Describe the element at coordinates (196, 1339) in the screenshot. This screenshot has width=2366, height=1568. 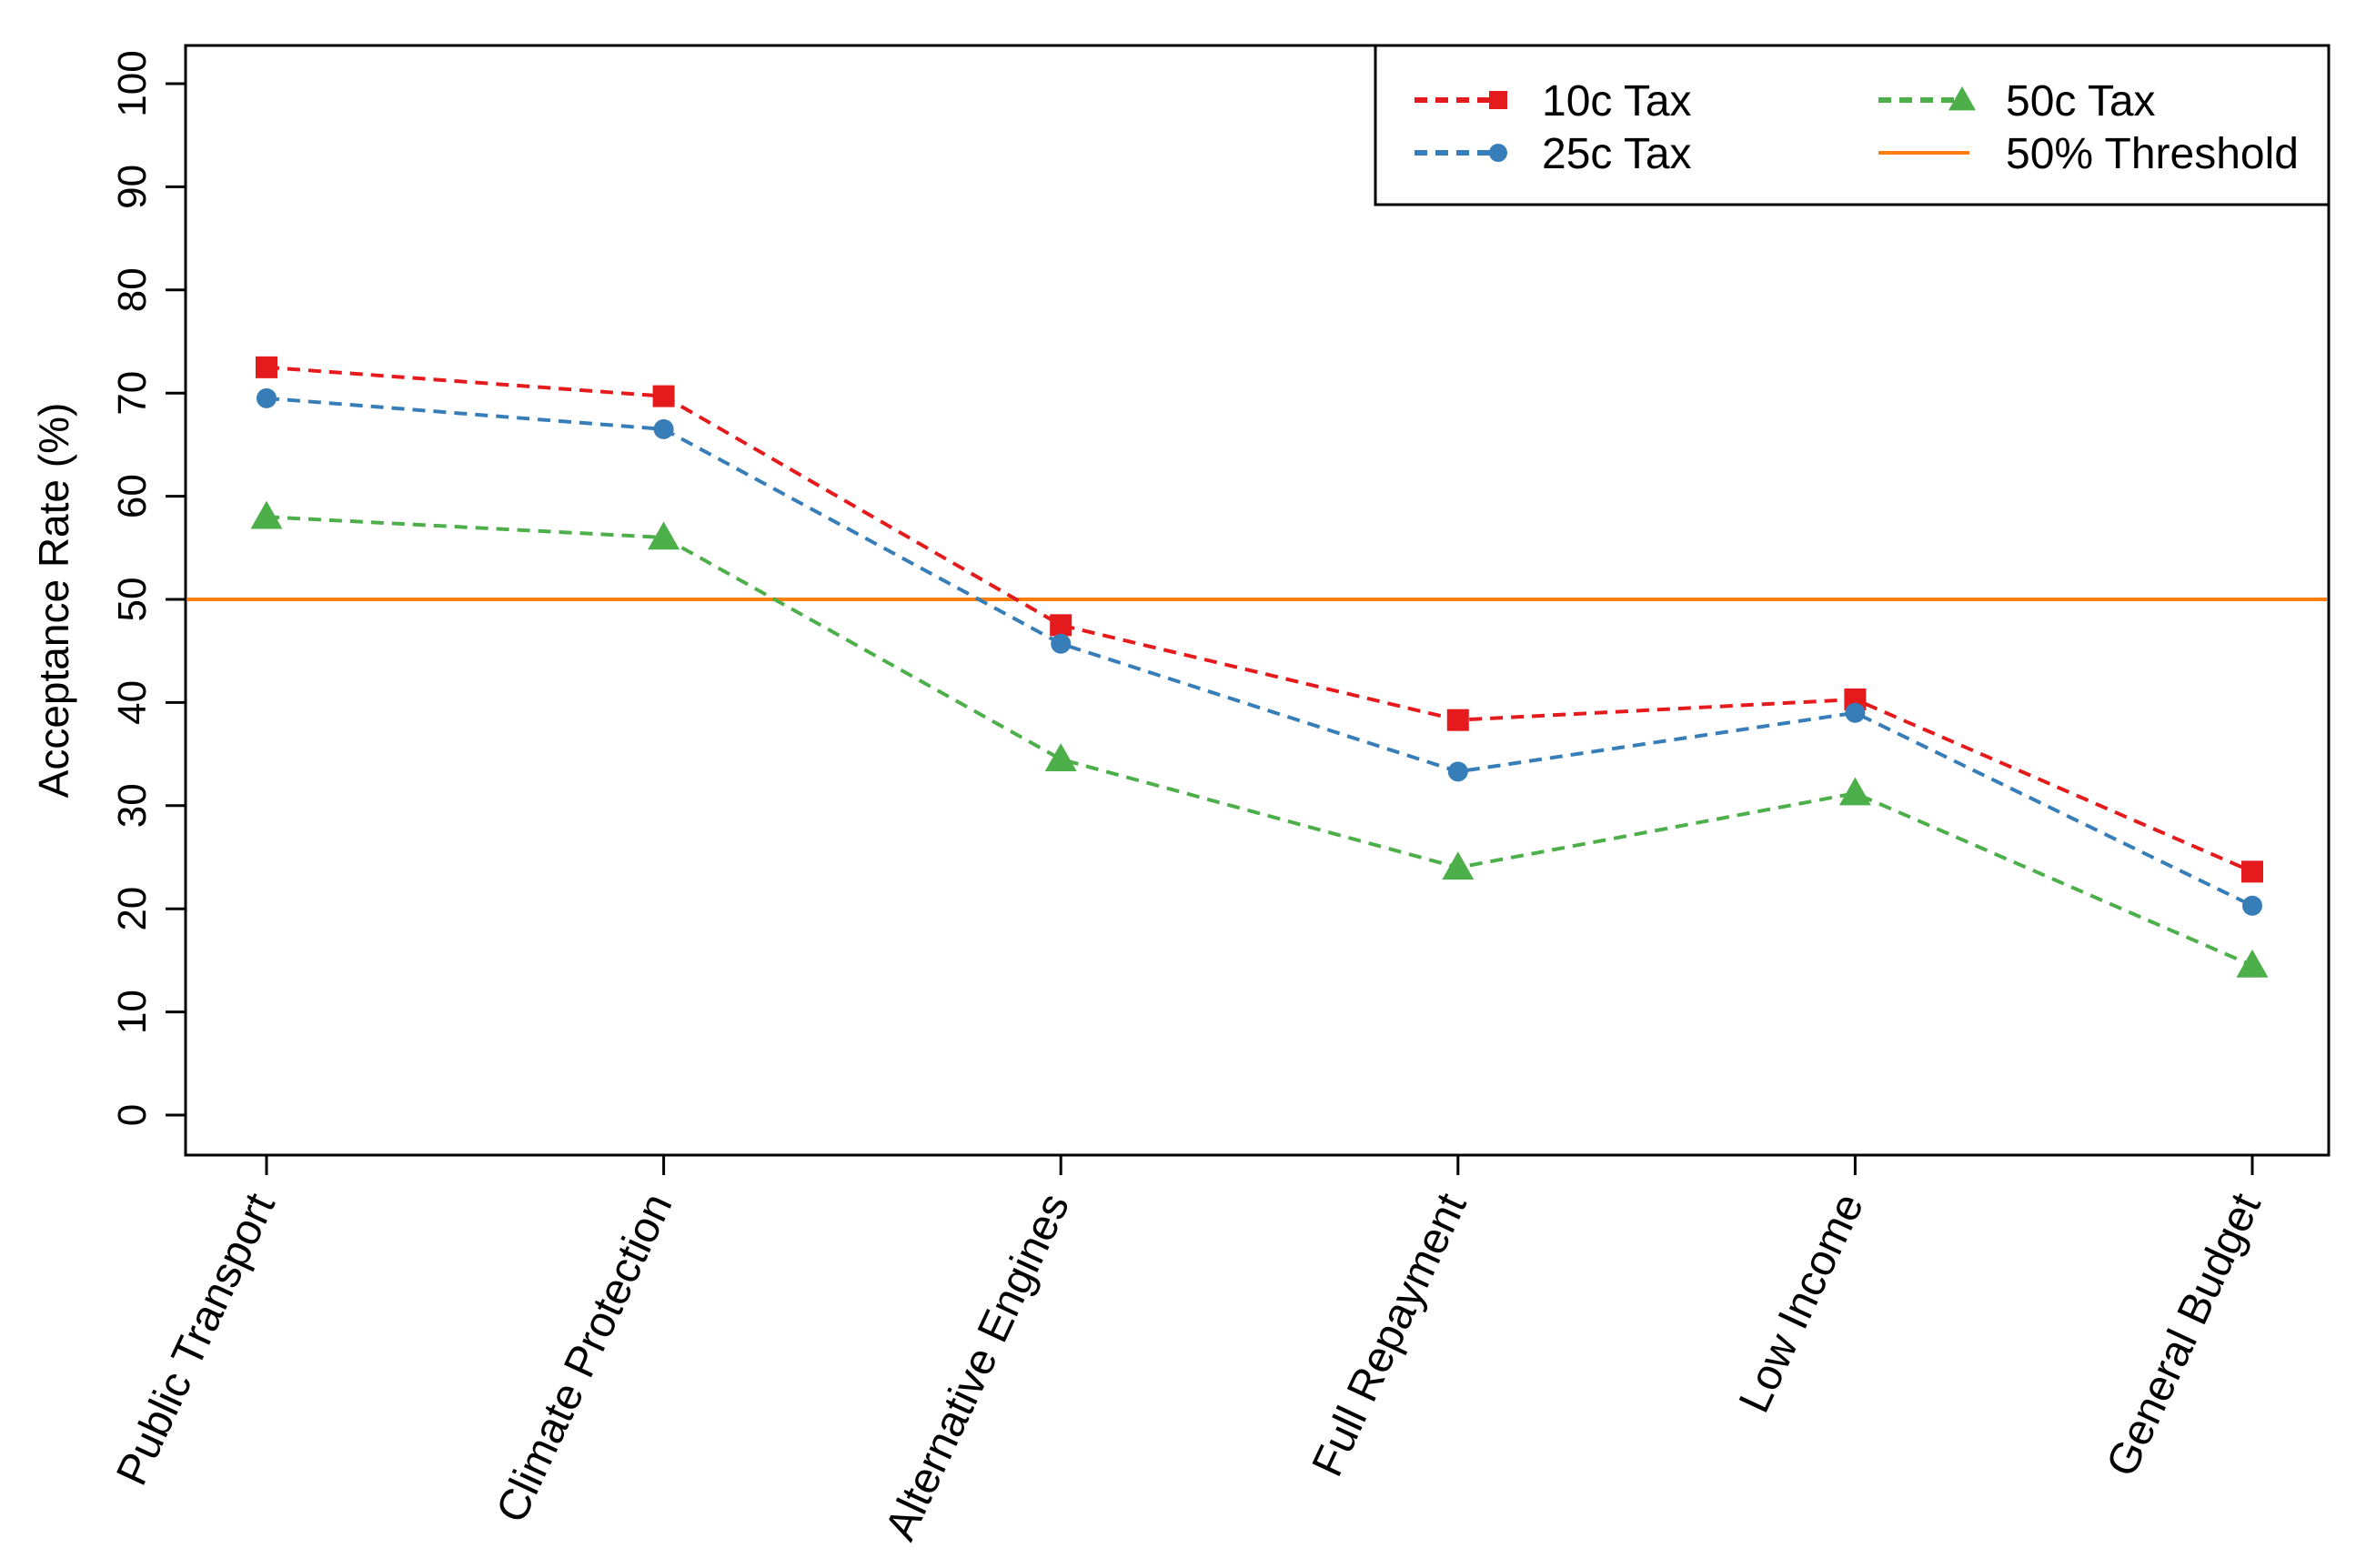
I see `x-category-label: Public Transport` at that location.